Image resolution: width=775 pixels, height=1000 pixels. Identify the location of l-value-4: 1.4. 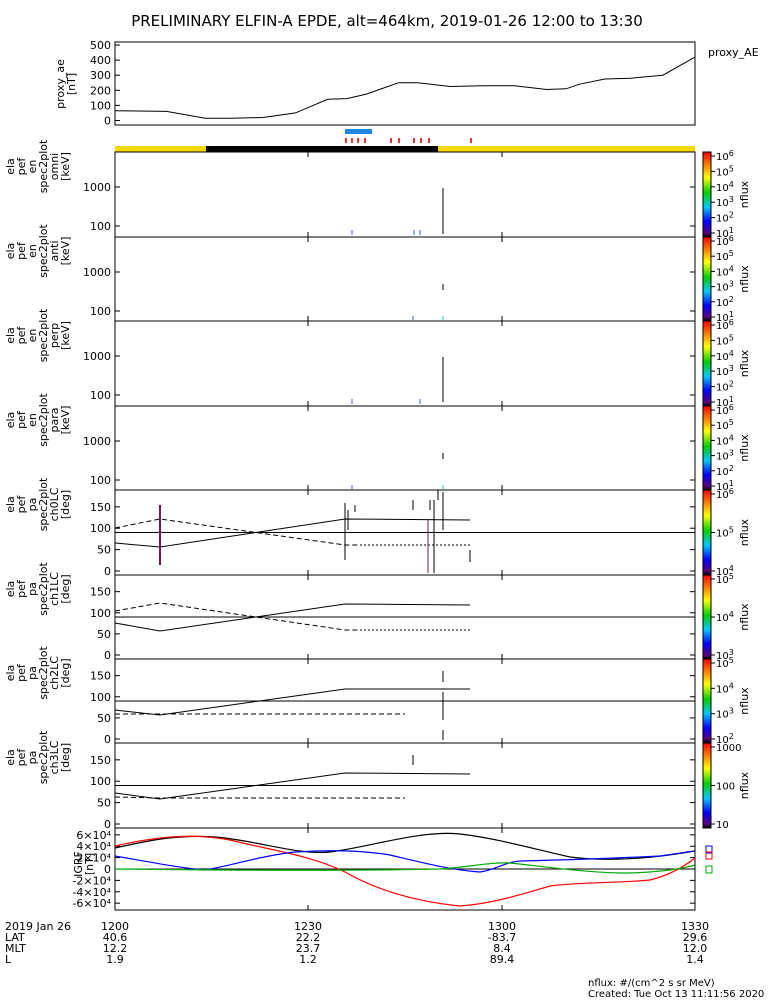
(695, 959).